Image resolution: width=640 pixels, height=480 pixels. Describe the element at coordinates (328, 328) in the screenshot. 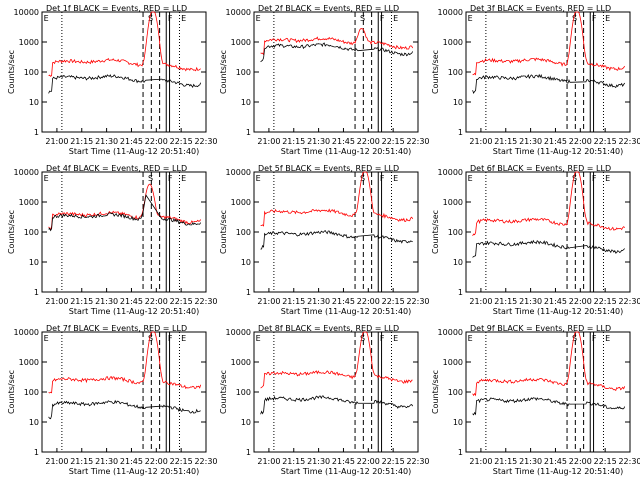

I see `panel-title: Det 8f BLACK = Events, RED = LLD` at that location.